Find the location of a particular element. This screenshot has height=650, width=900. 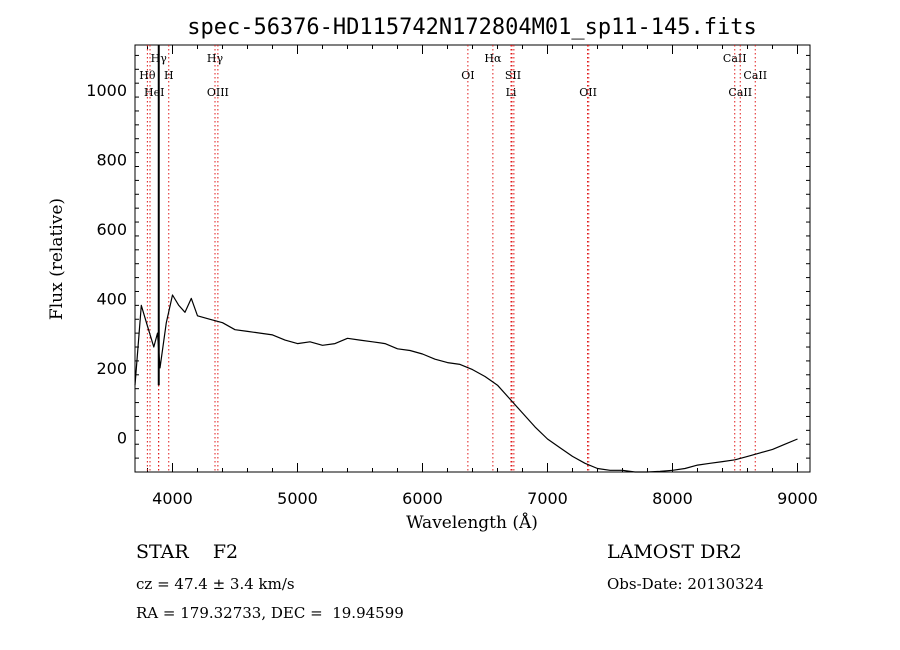

x-tick-label: 6000 is located at coordinates (422, 498).